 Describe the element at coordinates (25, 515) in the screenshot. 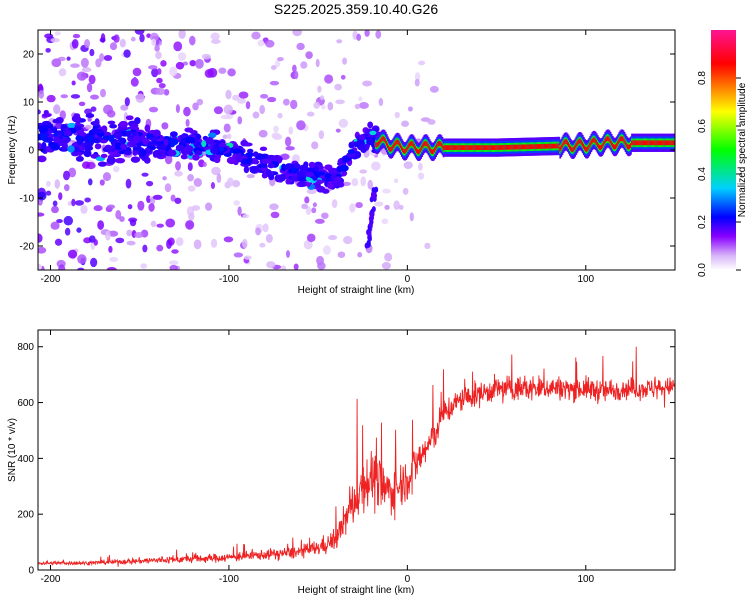

I see `y-tick-label: 200` at that location.